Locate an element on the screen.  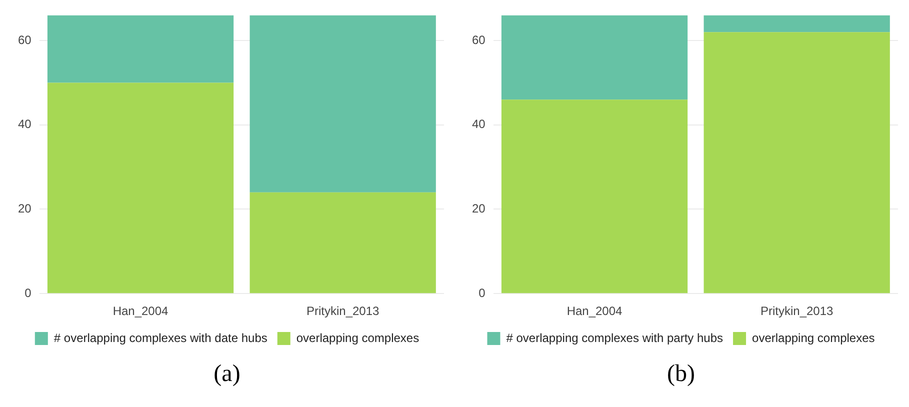
text: (b) is located at coordinates (681, 374).